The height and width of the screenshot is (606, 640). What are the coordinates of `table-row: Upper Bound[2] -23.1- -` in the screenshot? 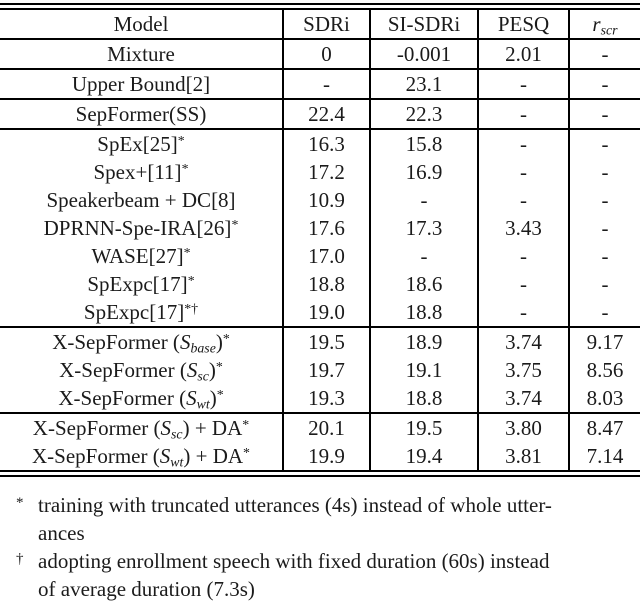 It's located at (320, 84).